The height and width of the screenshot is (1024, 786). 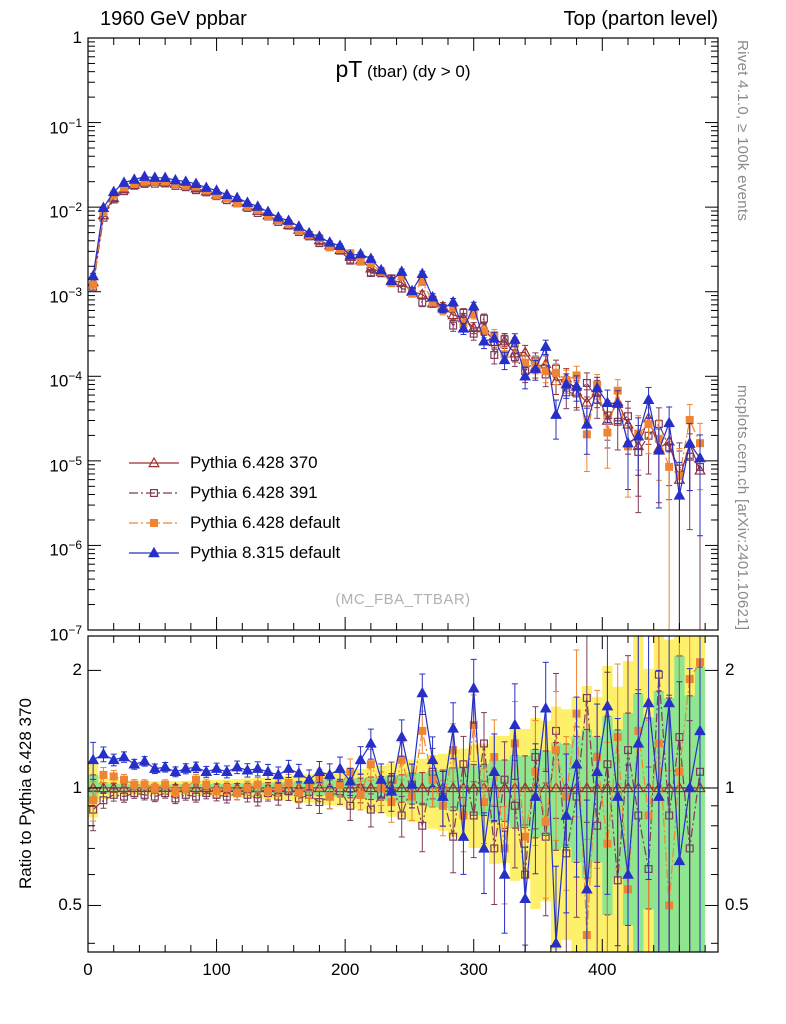 What do you see at coordinates (403, 599) in the screenshot?
I see `analysis-watermark: (MC_FBA_TTBAR)` at bounding box center [403, 599].